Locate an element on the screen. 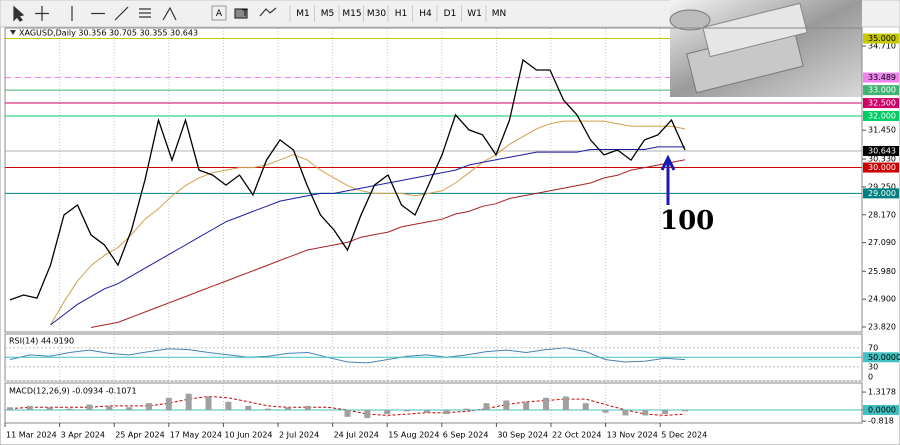 The height and width of the screenshot is (445, 900). timeframe-button: MN is located at coordinates (499, 14).